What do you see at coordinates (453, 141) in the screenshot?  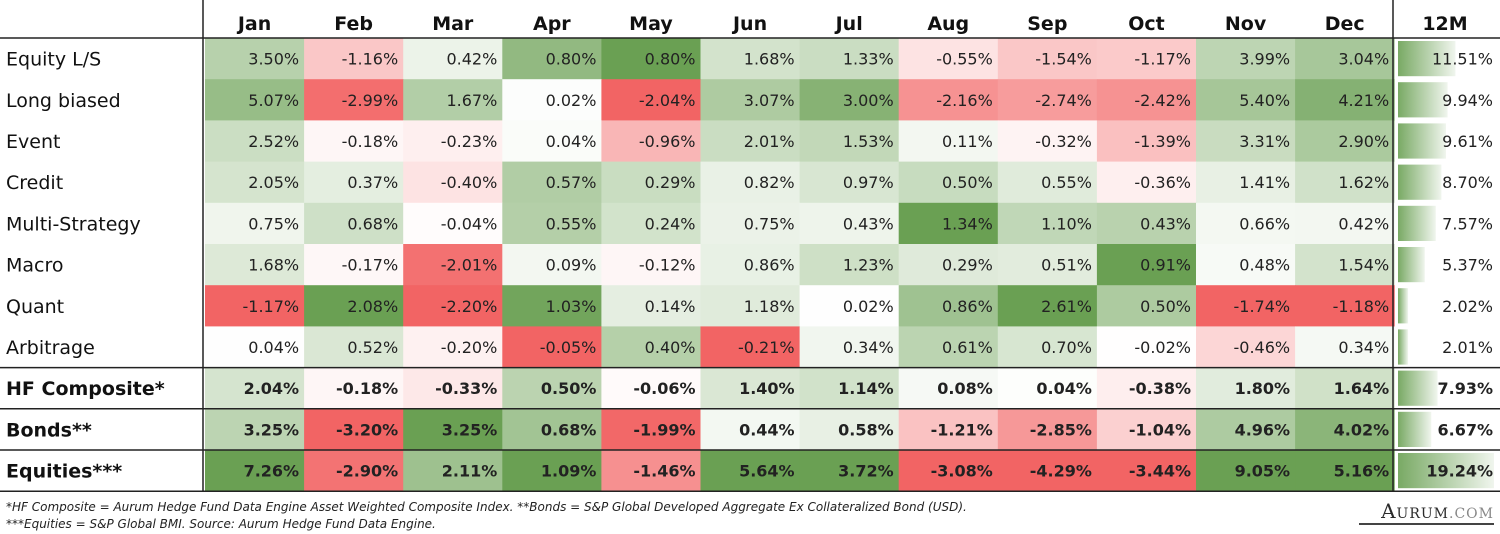 I see `cell-event-mar` at bounding box center [453, 141].